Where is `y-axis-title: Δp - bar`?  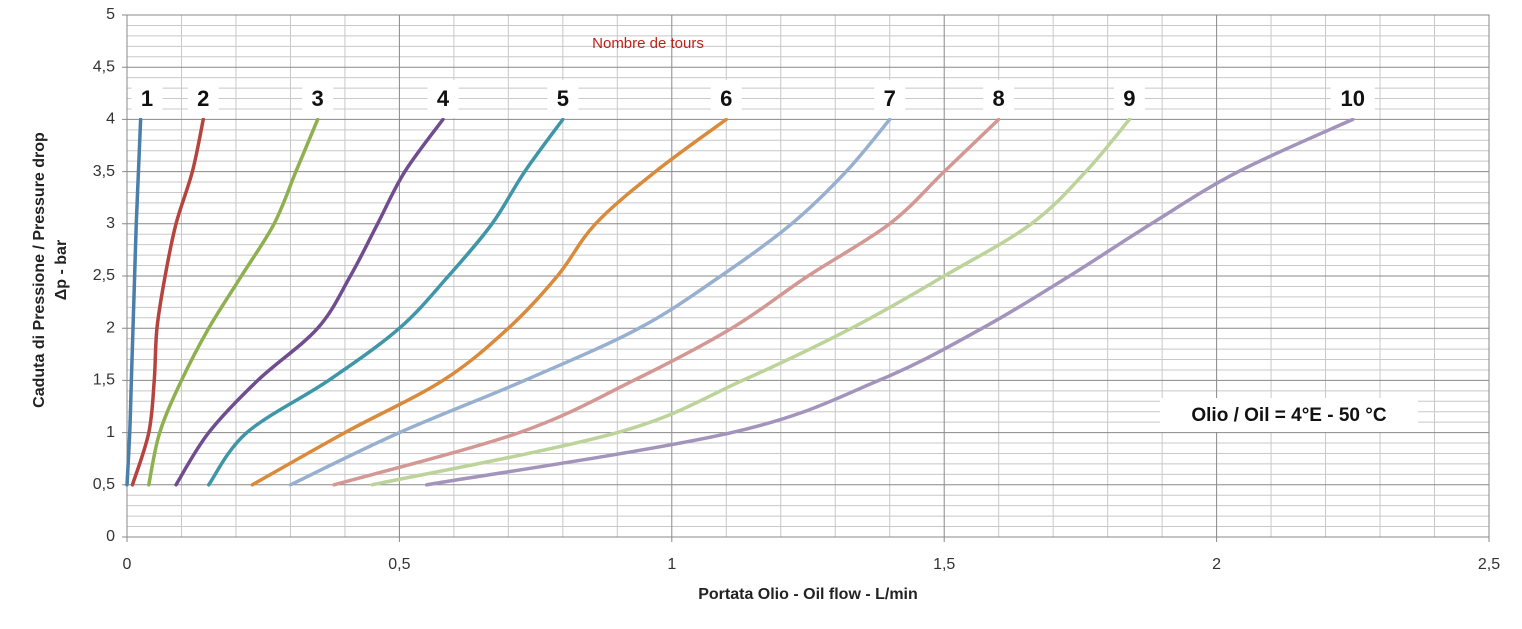
y-axis-title: Δp - bar is located at coordinates (61, 270).